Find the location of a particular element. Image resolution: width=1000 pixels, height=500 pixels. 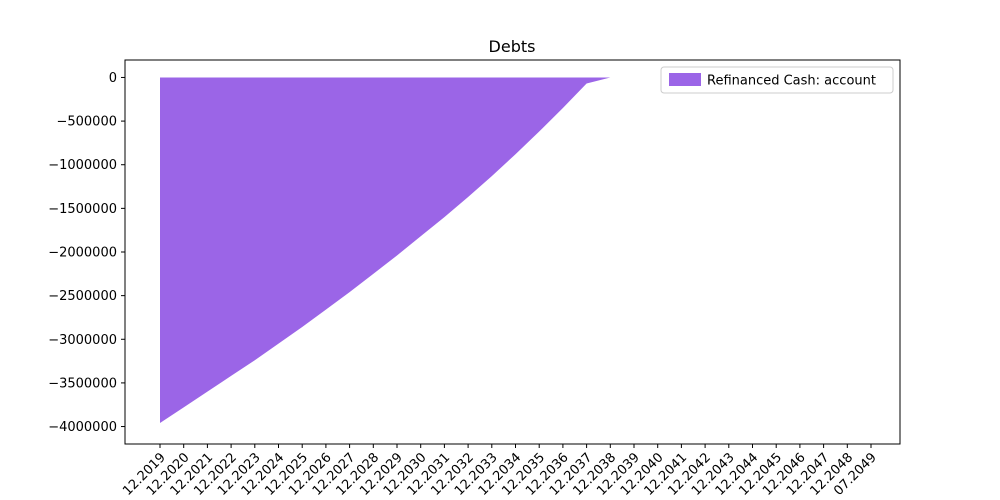

y-tick-label: 0 is located at coordinates (113, 78).